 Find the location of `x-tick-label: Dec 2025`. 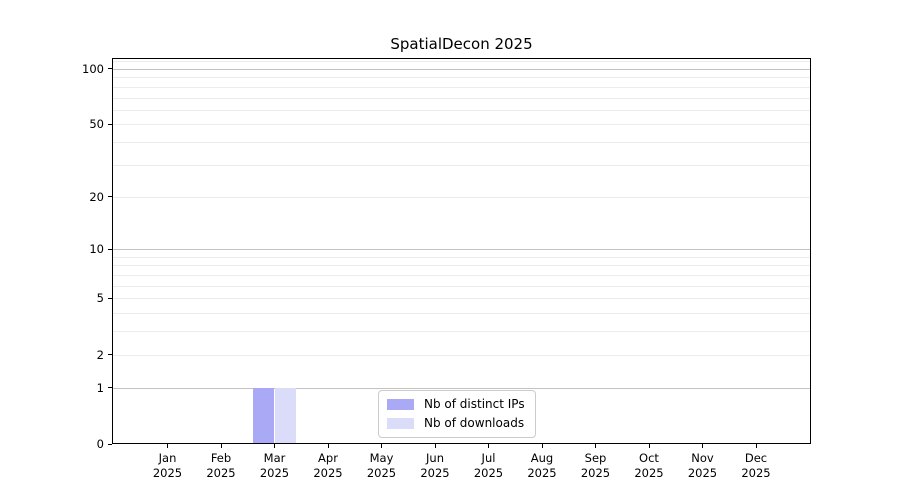

x-tick-label: Dec 2025 is located at coordinates (756, 465).